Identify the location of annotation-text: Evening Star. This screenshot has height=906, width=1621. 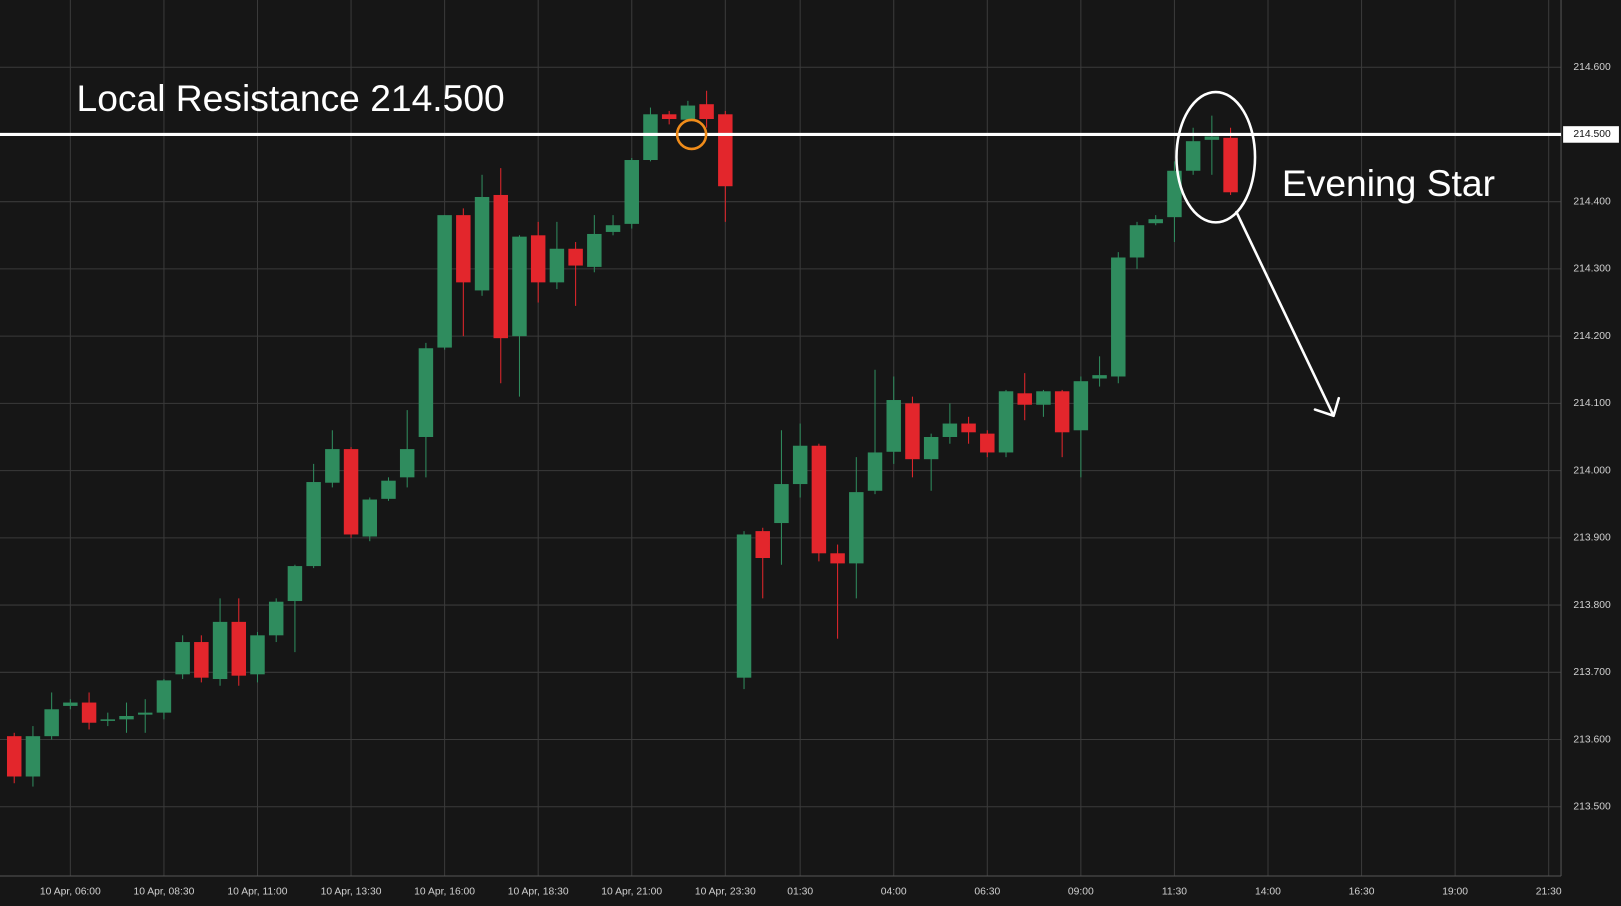
(1388, 183).